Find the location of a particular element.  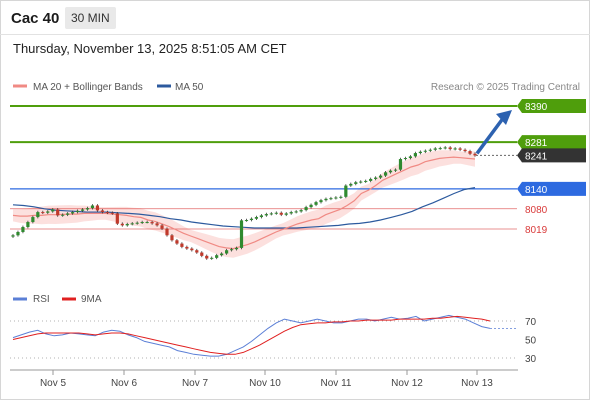

forecast-arrow-head is located at coordinates (504, 117).